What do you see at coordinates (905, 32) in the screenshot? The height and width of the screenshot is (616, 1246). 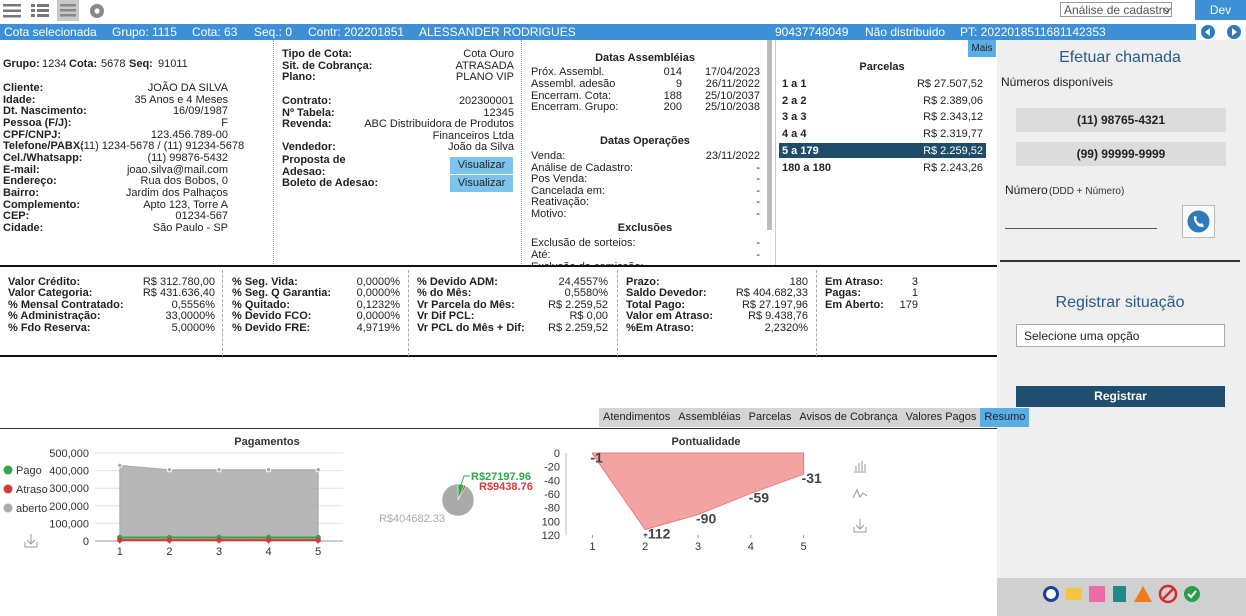 I see `header-field: Não distribuido` at bounding box center [905, 32].